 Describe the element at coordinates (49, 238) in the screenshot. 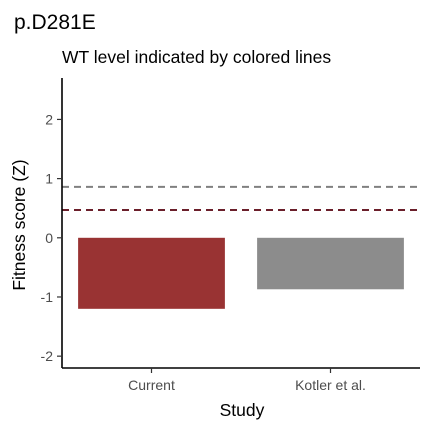

I see `y-tick-label: 0` at that location.